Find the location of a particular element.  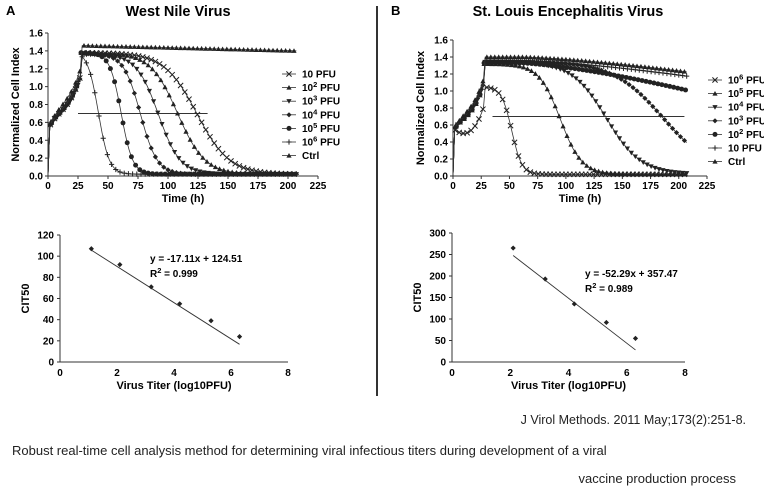

series-diamond is located at coordinates (172, 114).